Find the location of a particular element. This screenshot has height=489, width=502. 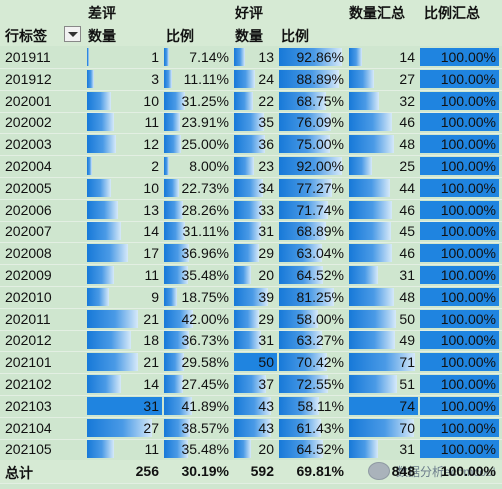

cell-good-qty: 22 is located at coordinates (255, 101).